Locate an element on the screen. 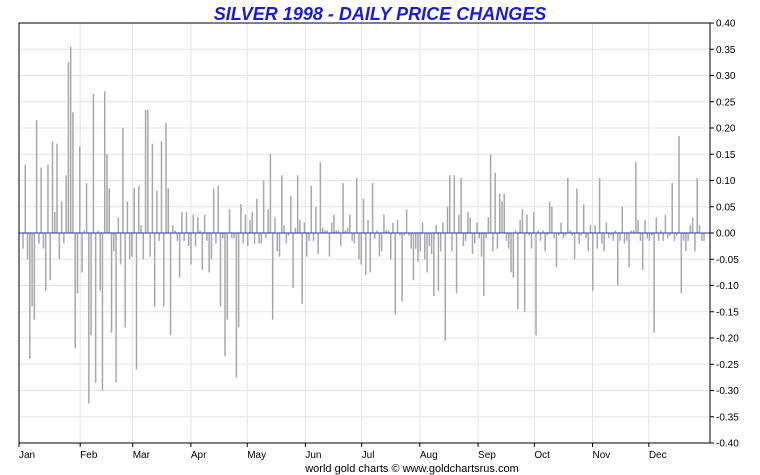  y-tick-label: -0.10 is located at coordinates (727, 286).